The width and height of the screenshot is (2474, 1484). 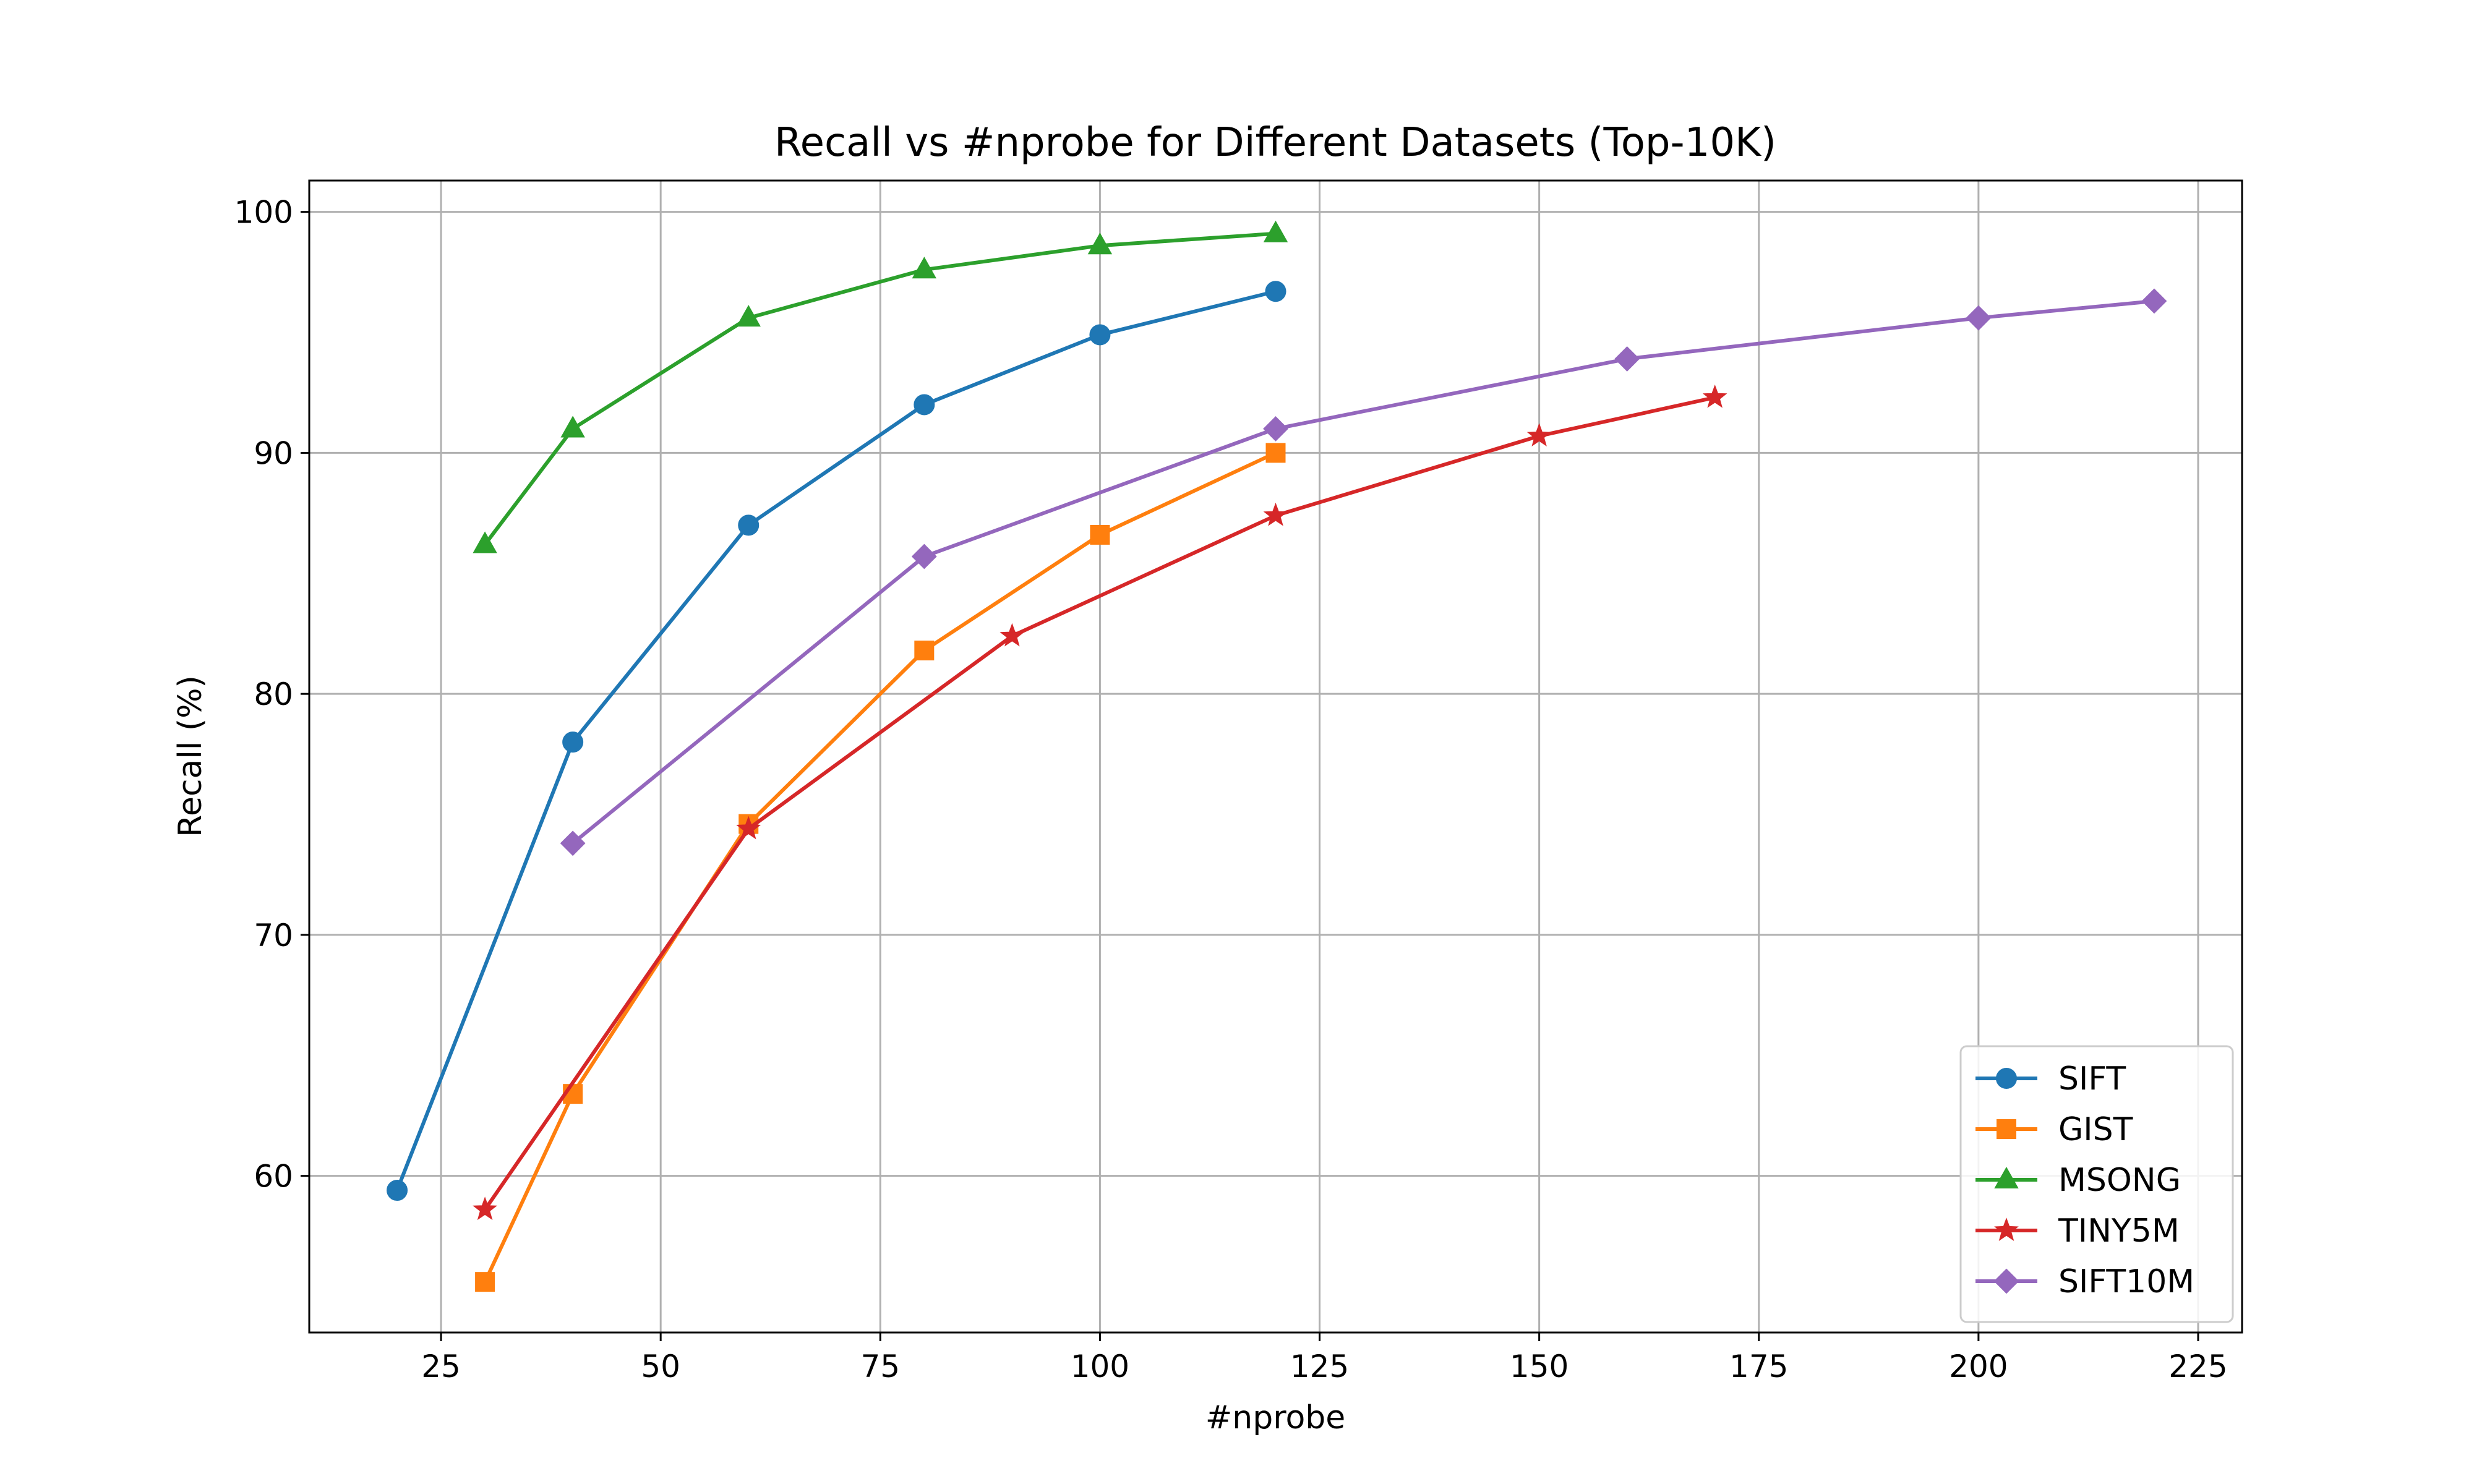 What do you see at coordinates (273, 694) in the screenshot?
I see `y-tick-label: 80` at bounding box center [273, 694].